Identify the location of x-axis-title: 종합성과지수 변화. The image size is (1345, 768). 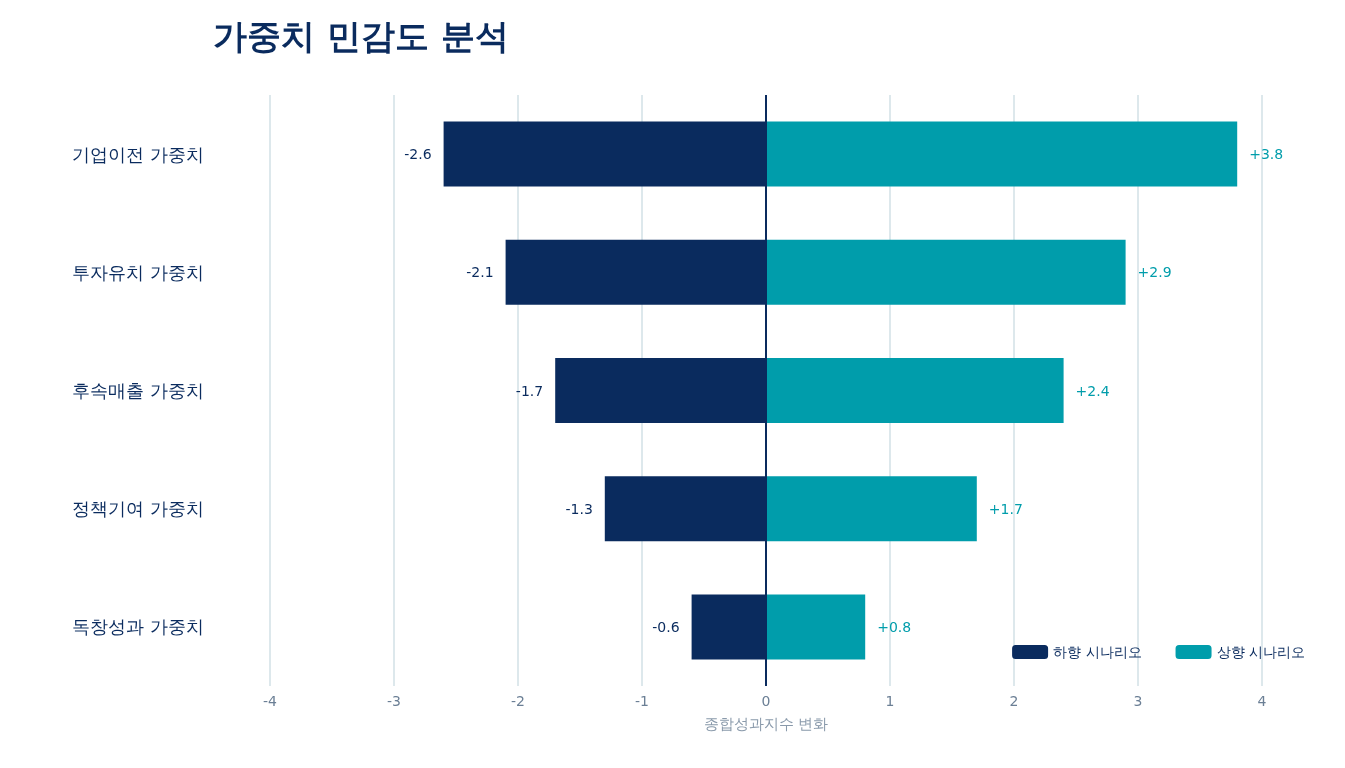
(766, 723).